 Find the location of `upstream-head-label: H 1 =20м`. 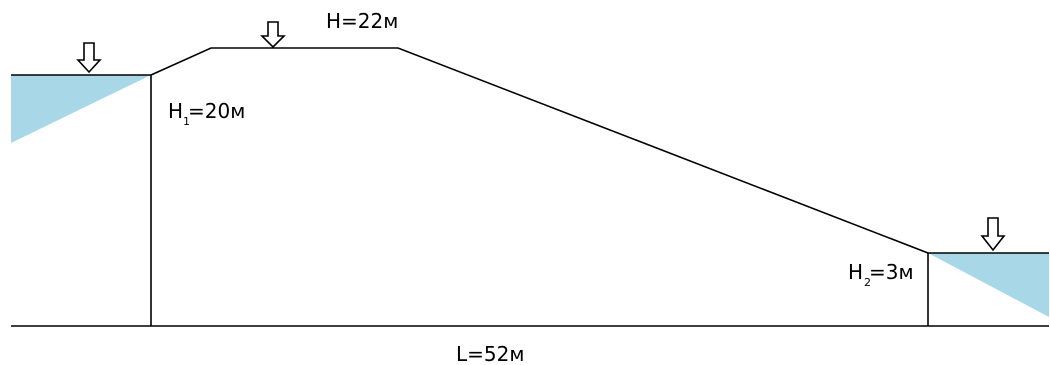

upstream-head-label: H 1 =20м is located at coordinates (206, 113).